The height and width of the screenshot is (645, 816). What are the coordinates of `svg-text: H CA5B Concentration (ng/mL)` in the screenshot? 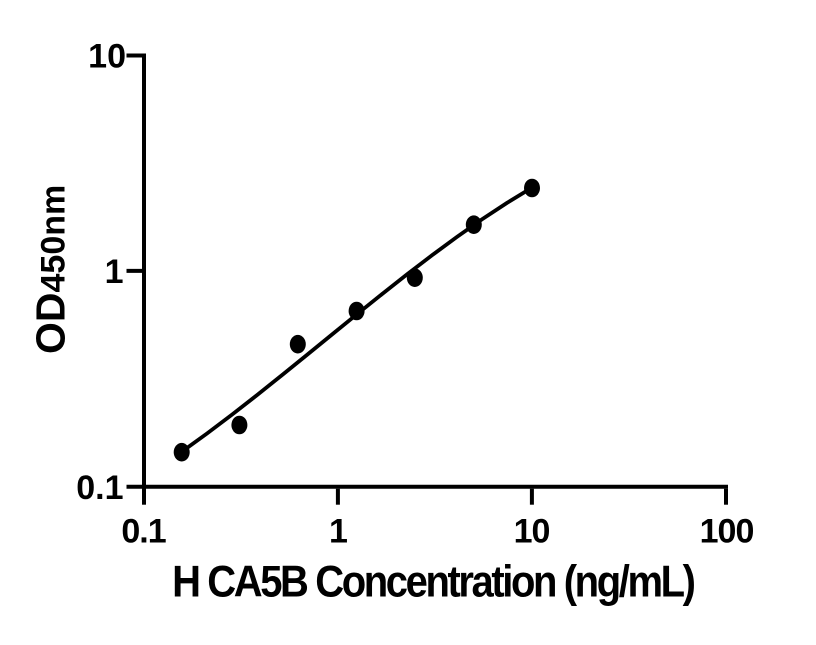 It's located at (433, 581).